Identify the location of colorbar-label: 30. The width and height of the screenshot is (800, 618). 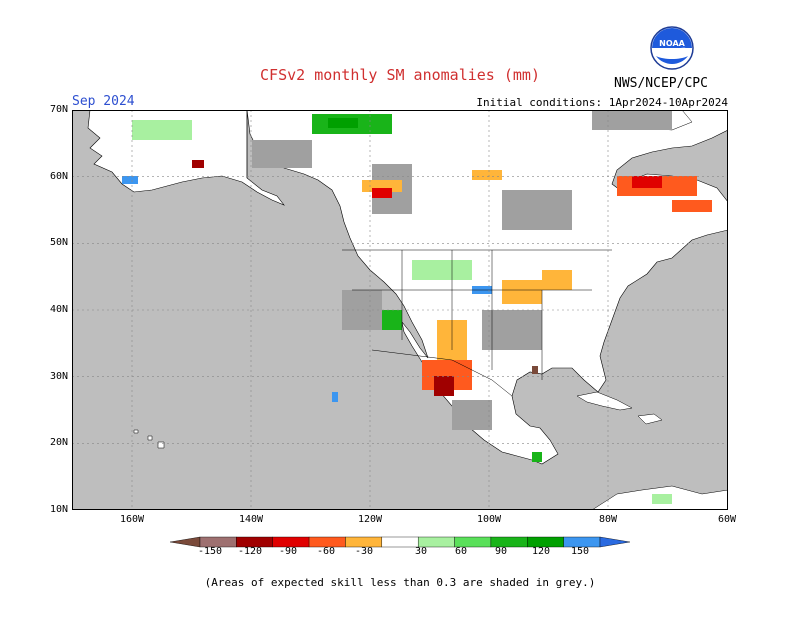
(421, 551).